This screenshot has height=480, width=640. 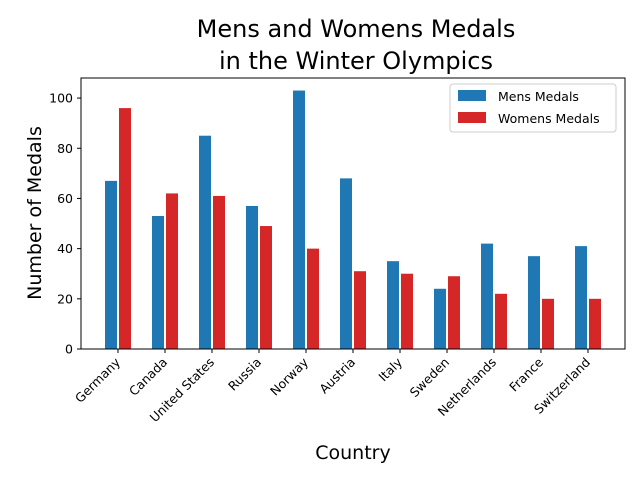 What do you see at coordinates (346, 263) in the screenshot?
I see `bar-mens-austria` at bounding box center [346, 263].